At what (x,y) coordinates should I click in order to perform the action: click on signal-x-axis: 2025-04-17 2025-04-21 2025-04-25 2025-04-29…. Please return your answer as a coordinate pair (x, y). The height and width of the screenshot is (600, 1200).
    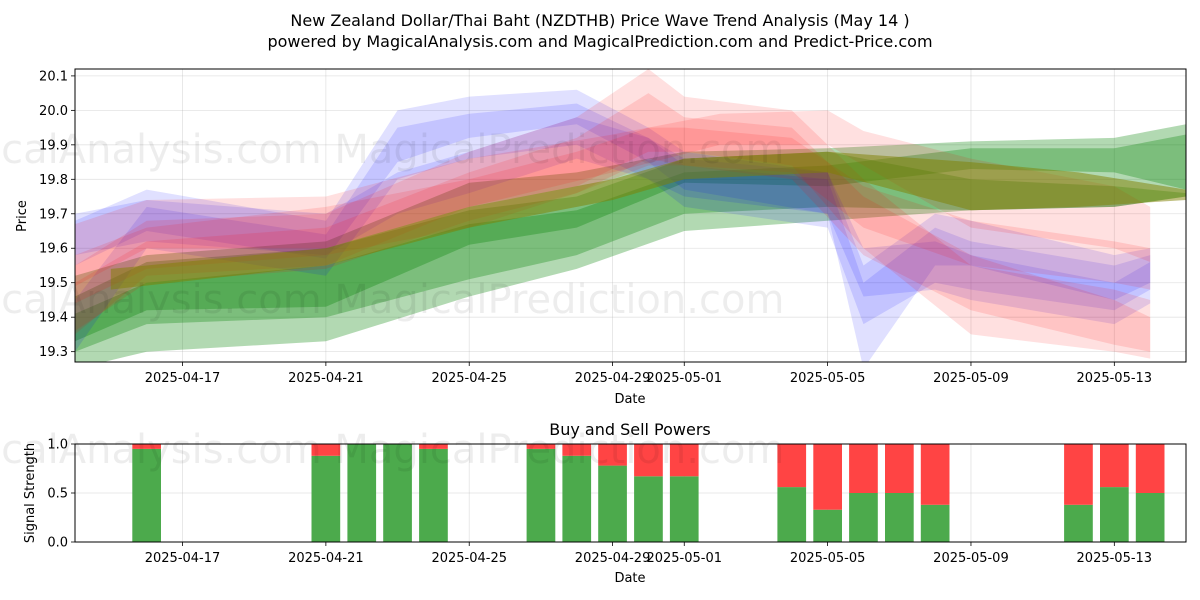
    Looking at the image, I should click on (648, 554).